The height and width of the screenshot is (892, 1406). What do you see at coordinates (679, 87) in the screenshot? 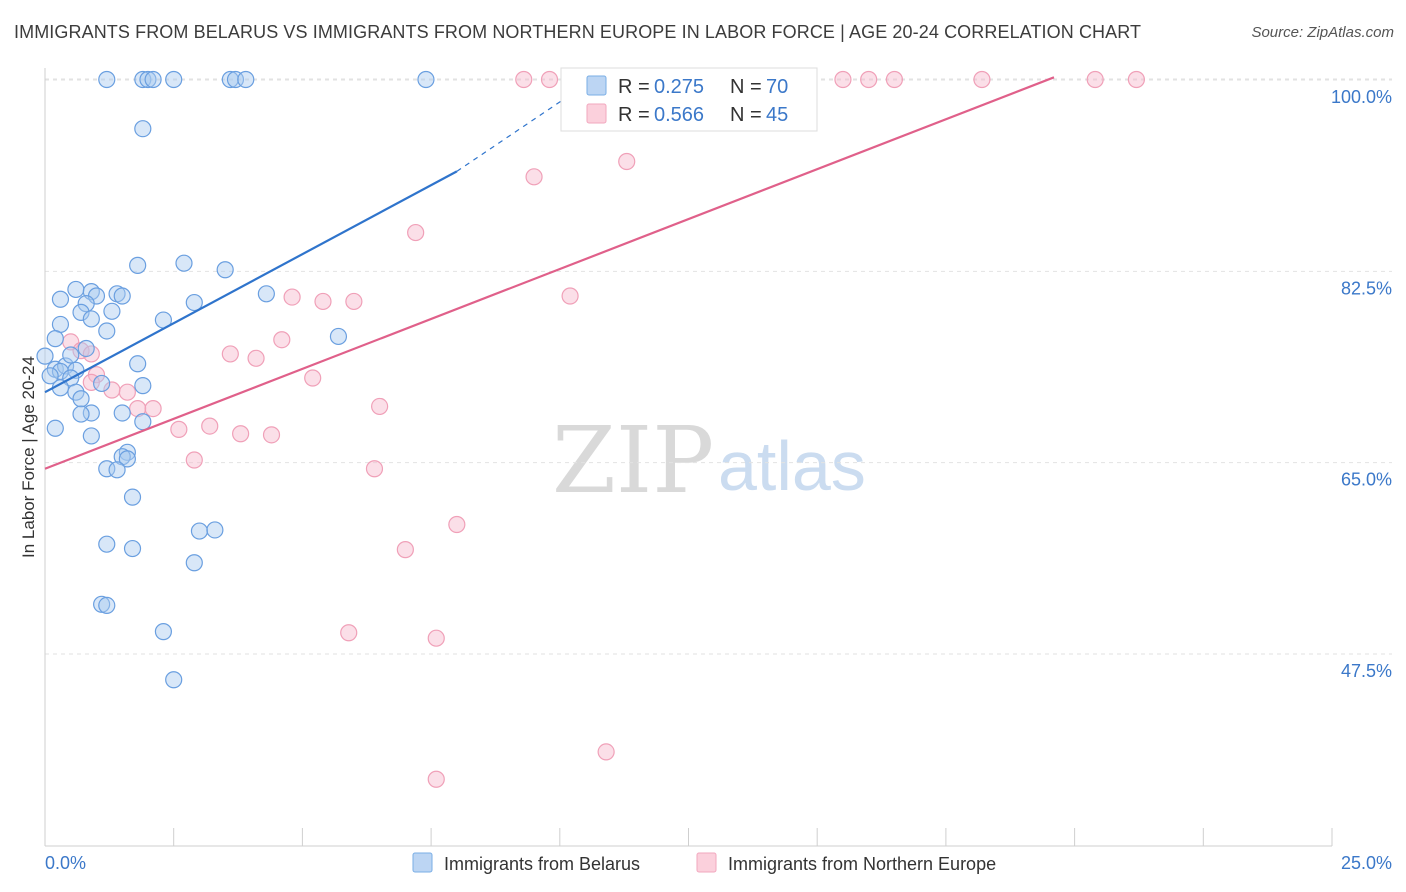
I see `legend-r-value-belarus: 0.275` at bounding box center [679, 87].